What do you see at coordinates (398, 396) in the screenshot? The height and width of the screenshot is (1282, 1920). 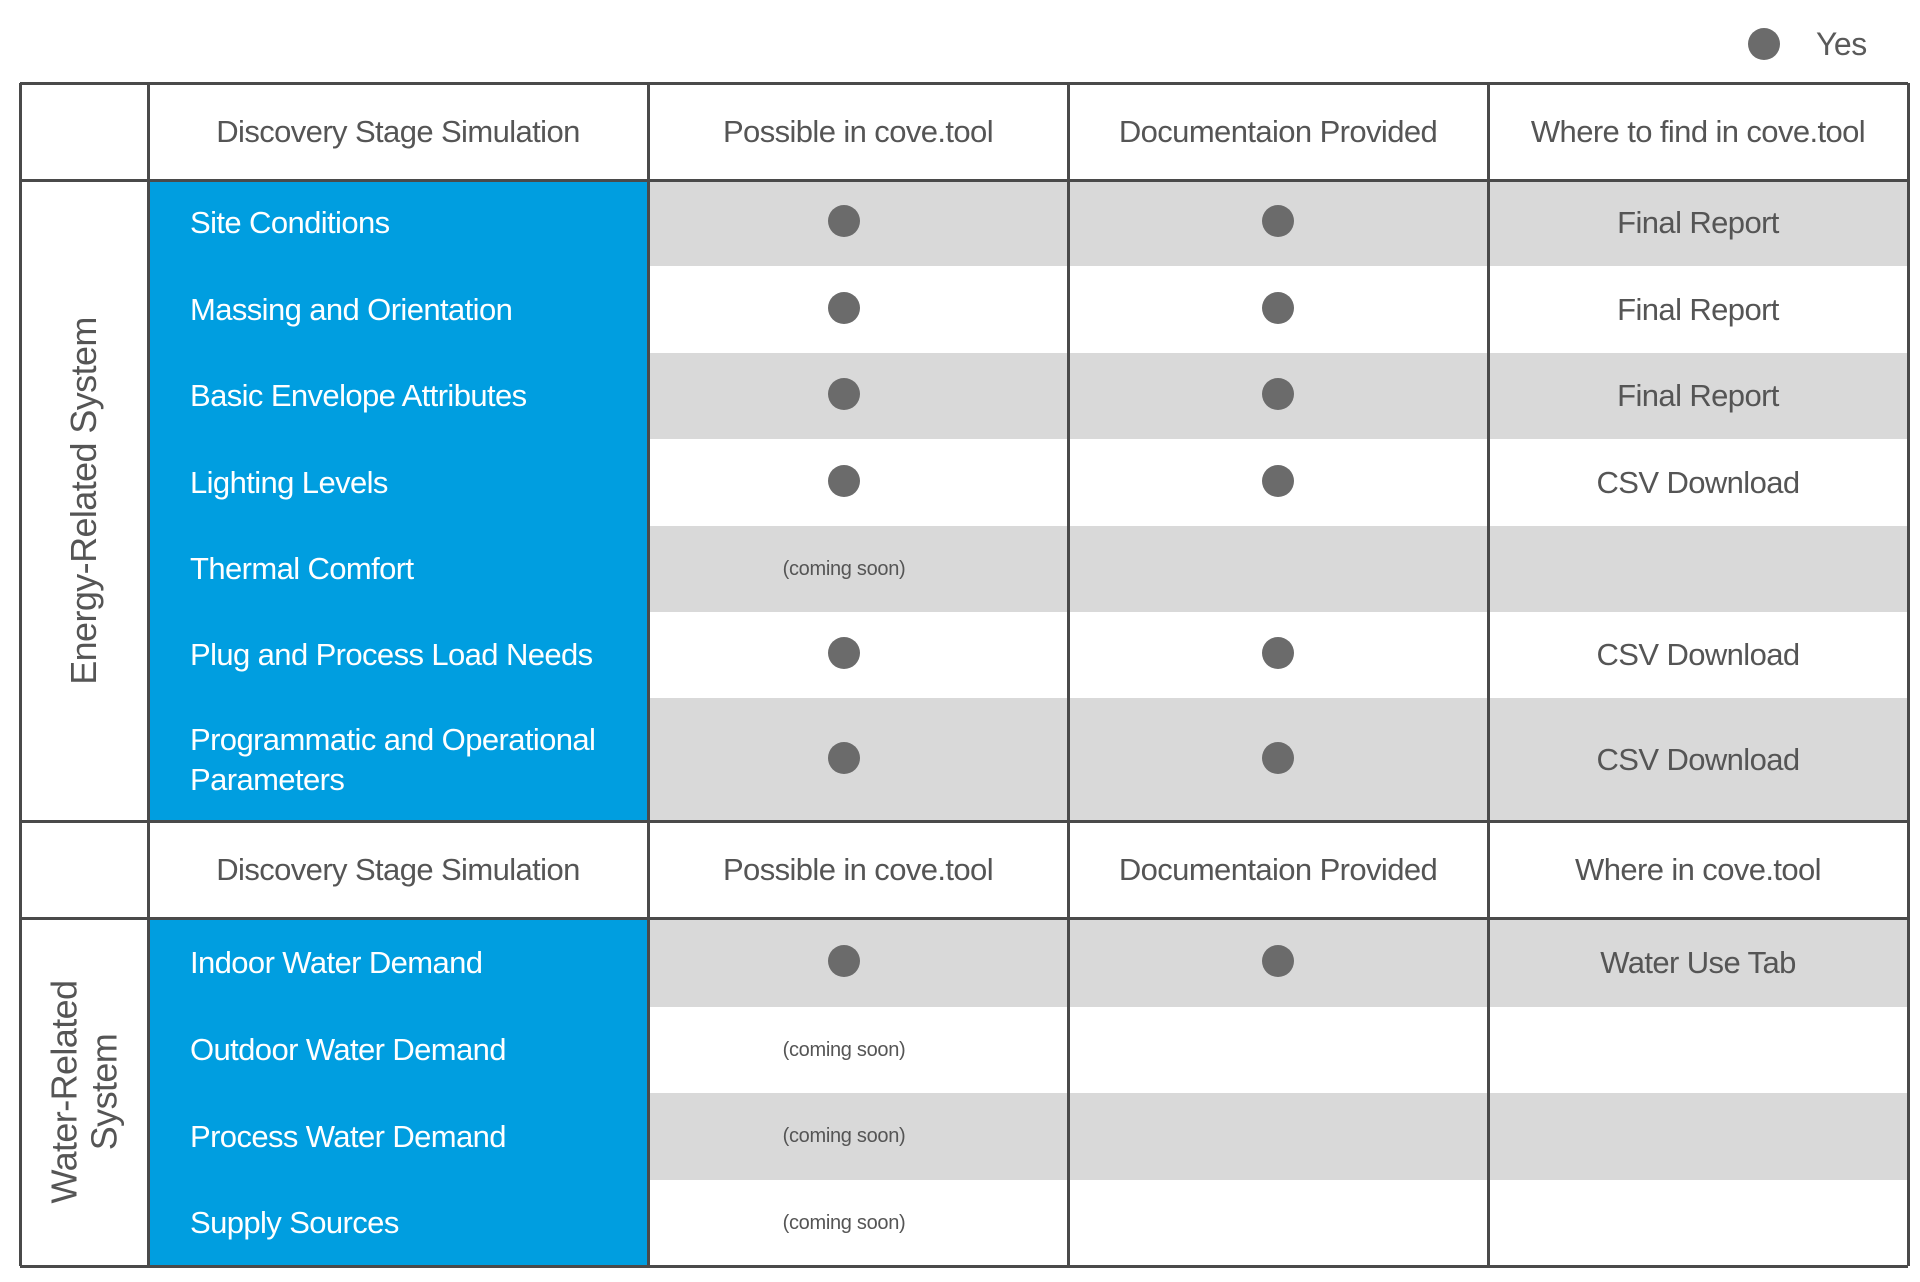 I see `row-label: Basic Envelope Attributes` at bounding box center [398, 396].